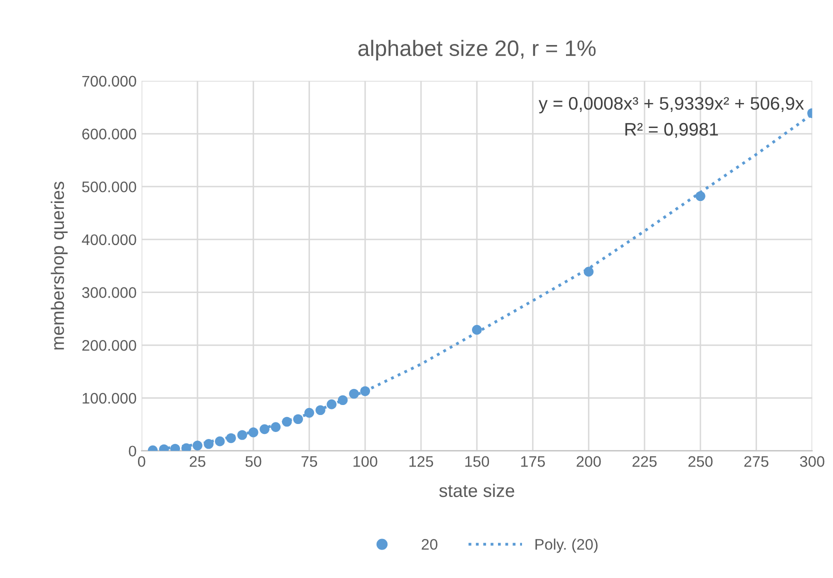  What do you see at coordinates (198, 461) in the screenshot?
I see `x-tick-label: 25` at bounding box center [198, 461].